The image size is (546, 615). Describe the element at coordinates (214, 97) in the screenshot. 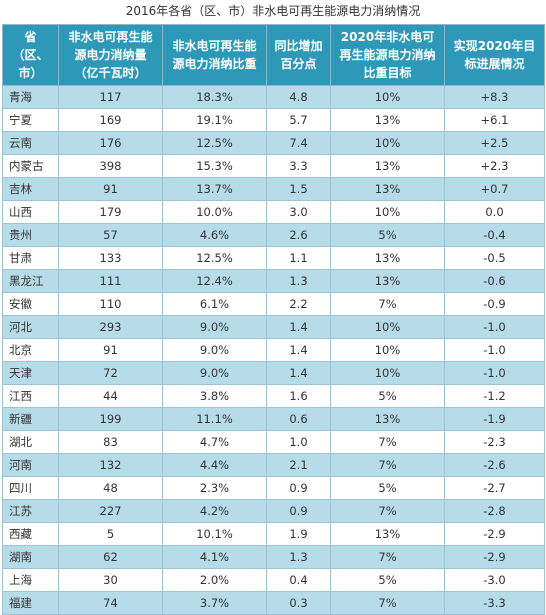

I see `cell-share: 18.3%` at that location.